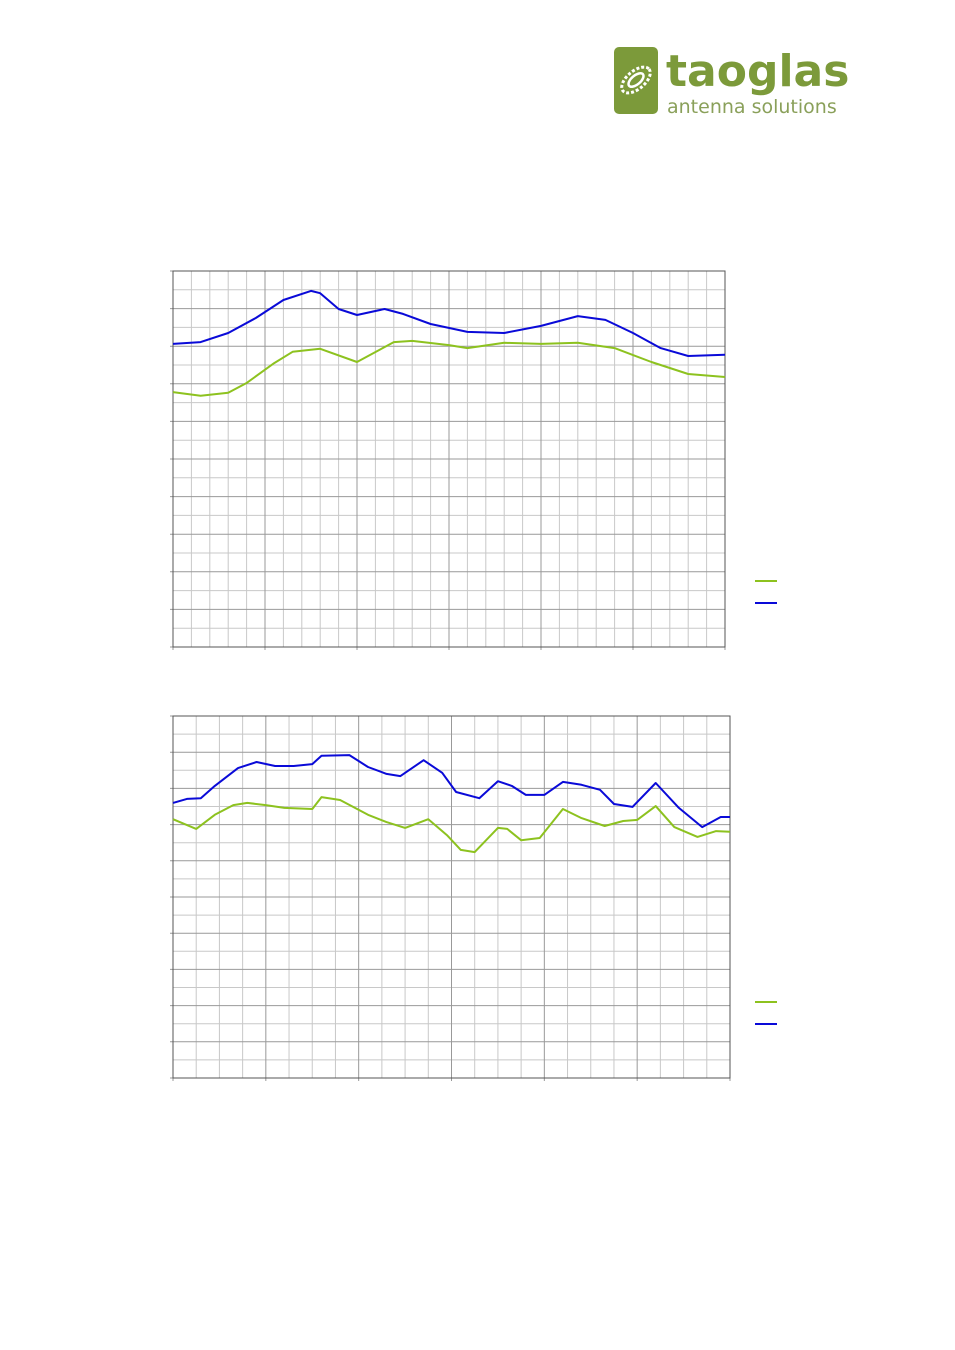  I want to click on logo-icon, so click(636, 80).